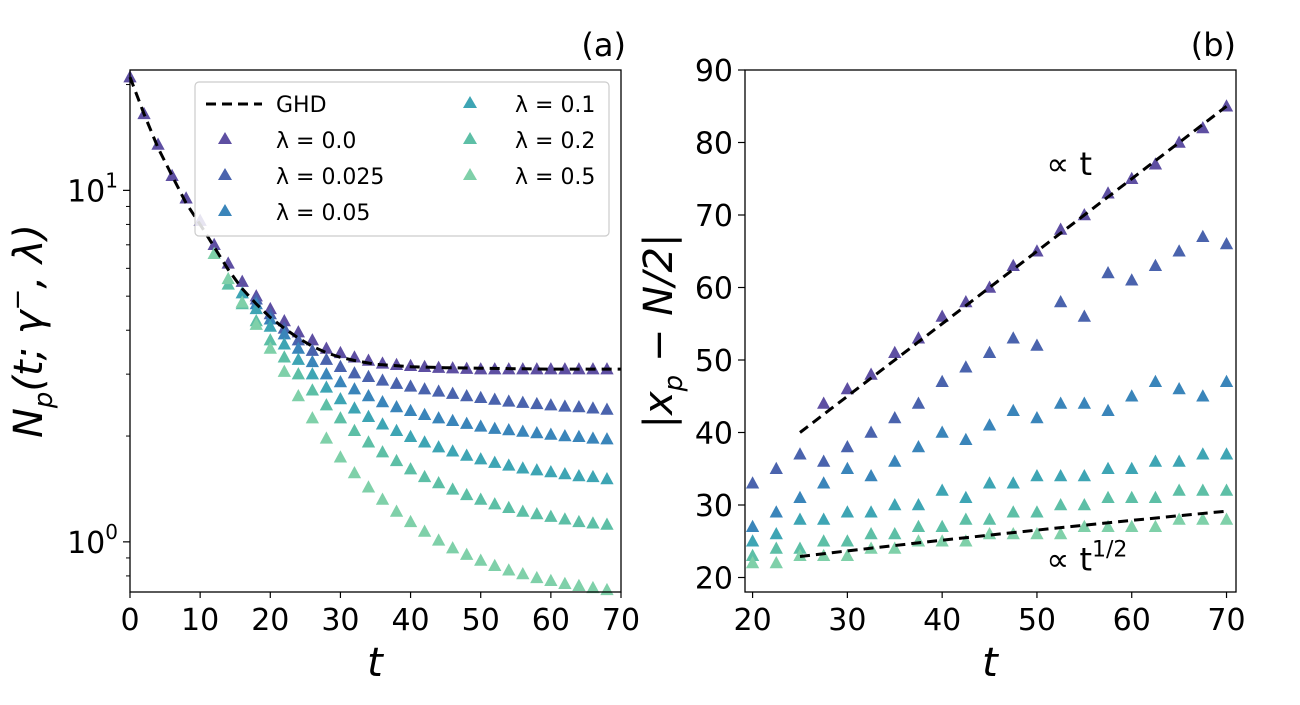  What do you see at coordinates (1069, 164) in the screenshot?
I see `annotation-linear: ∝ t` at bounding box center [1069, 164].